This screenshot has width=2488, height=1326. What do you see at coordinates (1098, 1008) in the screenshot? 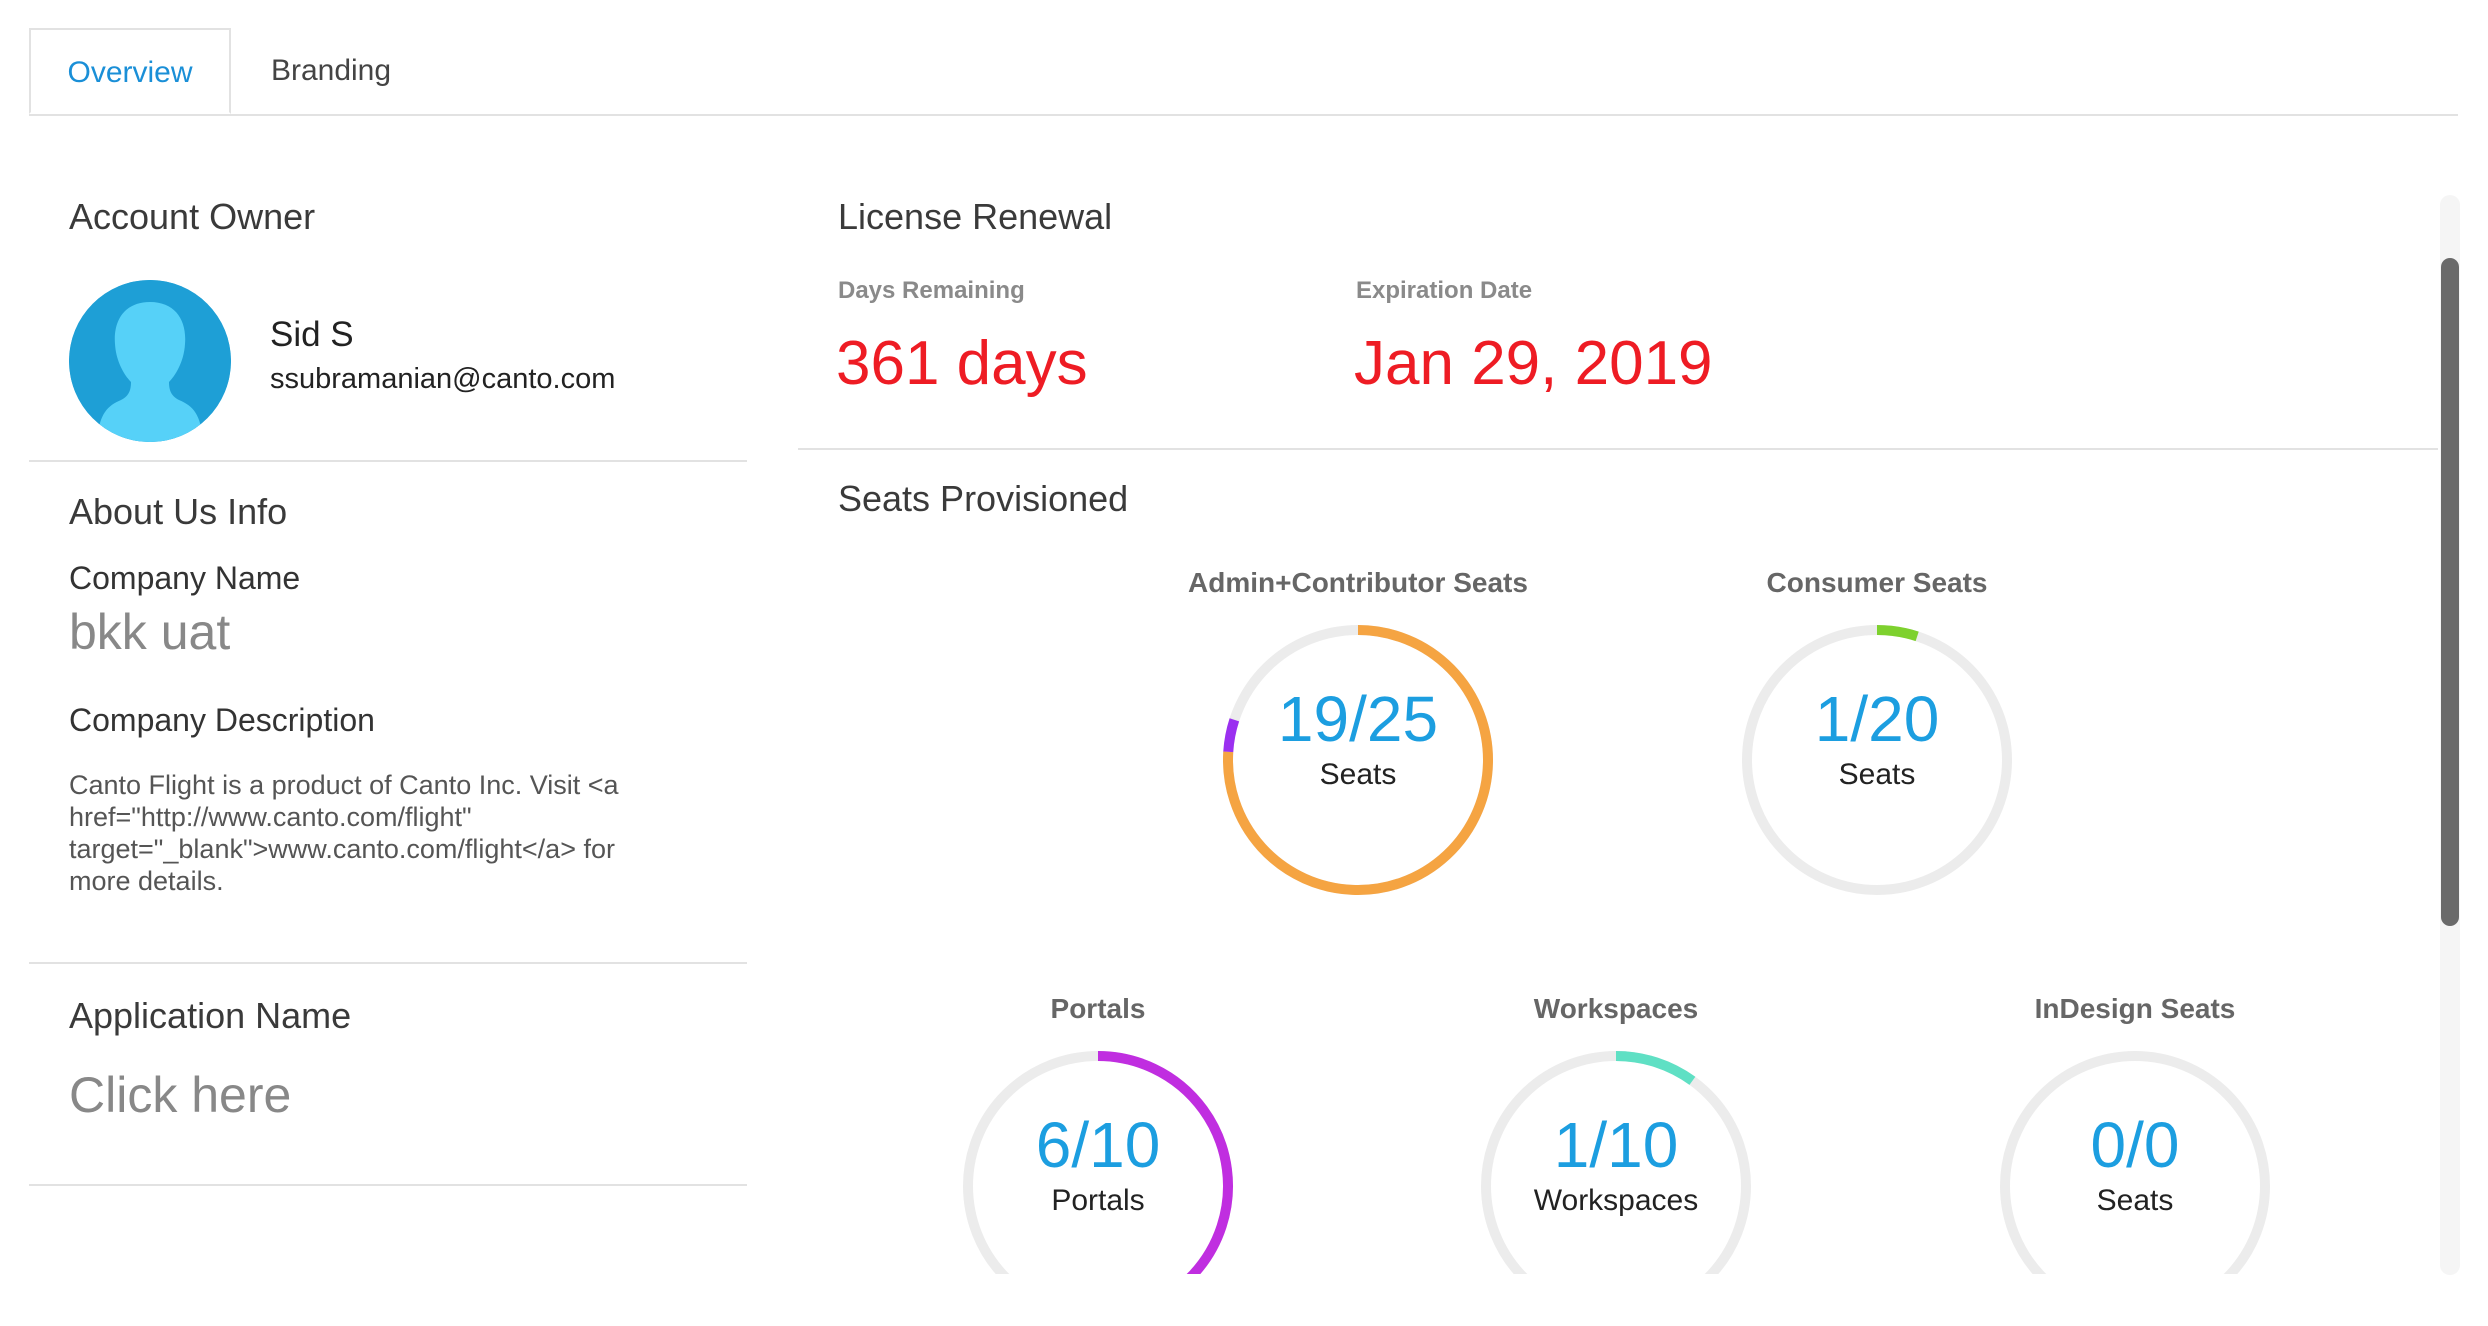
I see `gauge-title: Portals` at bounding box center [1098, 1008].